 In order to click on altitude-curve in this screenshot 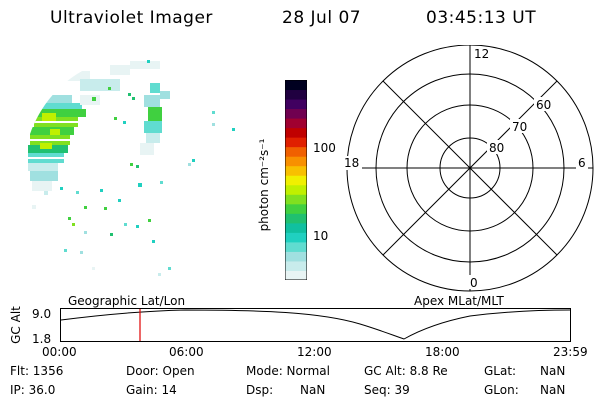, I will do `click(315, 324)`.